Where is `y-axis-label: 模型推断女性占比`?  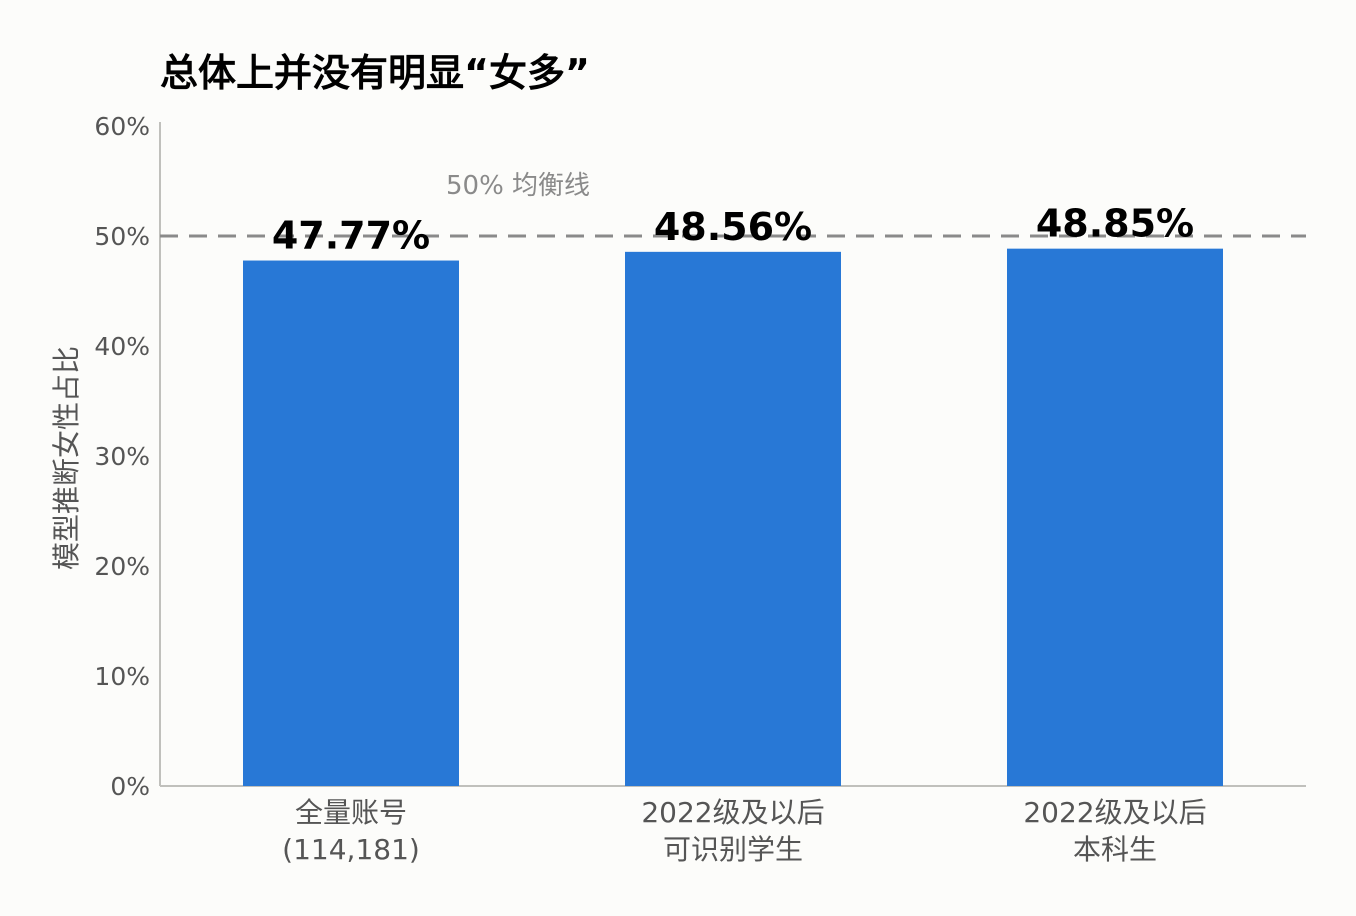
y-axis-label: 模型推断女性占比 is located at coordinates (66, 458).